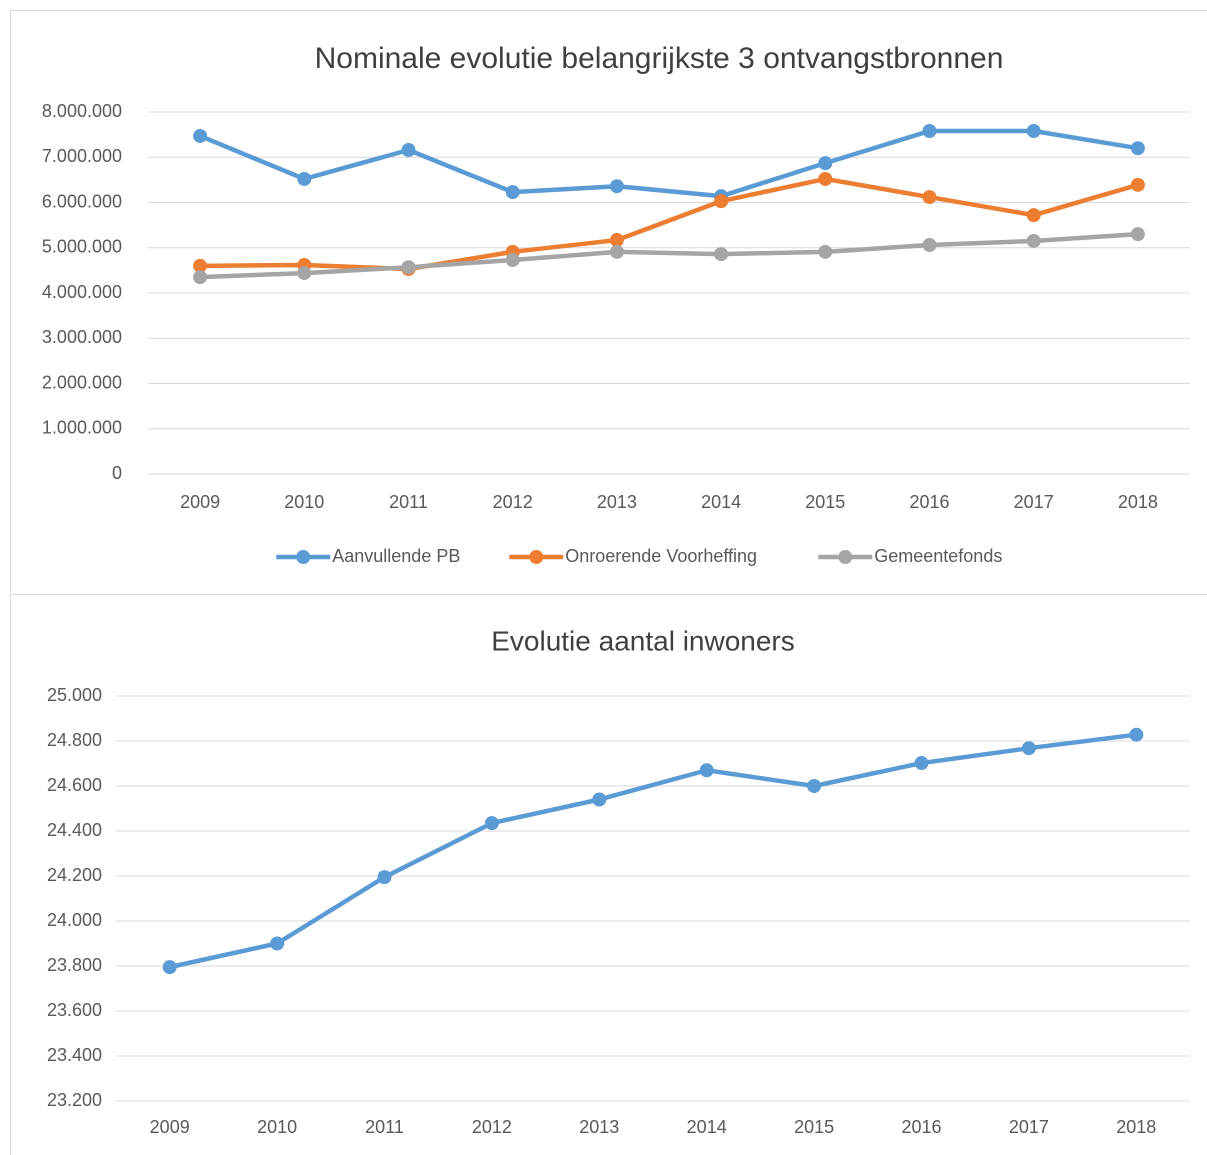 This screenshot has width=1207, height=1155. I want to click on y-tick-label: 23.800, so click(74, 965).